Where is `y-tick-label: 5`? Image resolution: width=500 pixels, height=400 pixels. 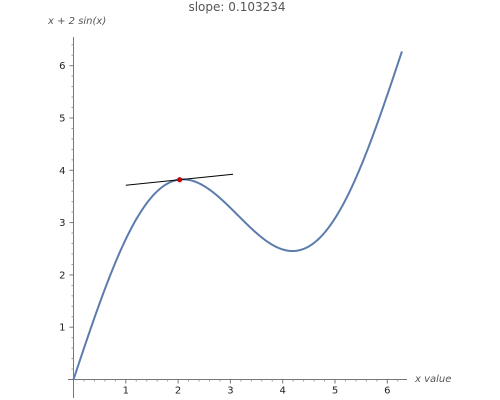
y-tick-label: 5 is located at coordinates (62, 119).